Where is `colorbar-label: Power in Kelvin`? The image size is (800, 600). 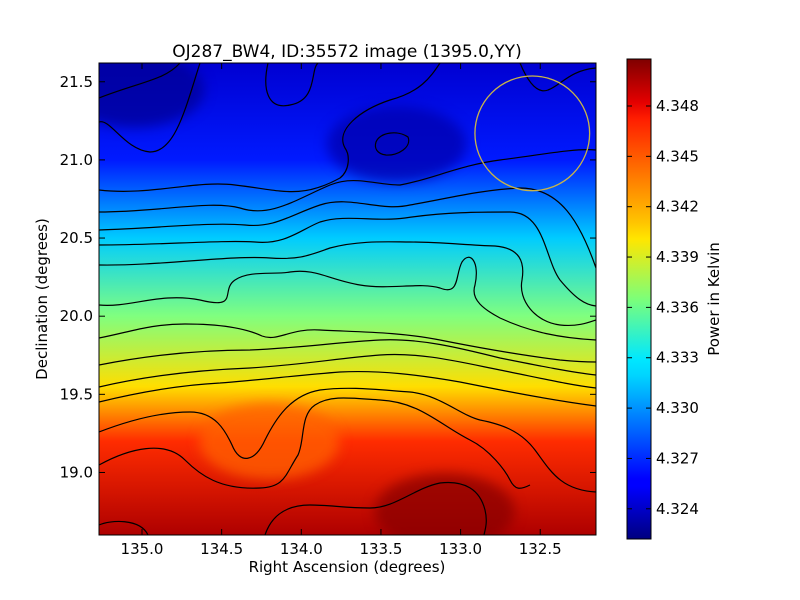 colorbar-label: Power in Kelvin is located at coordinates (714, 299).